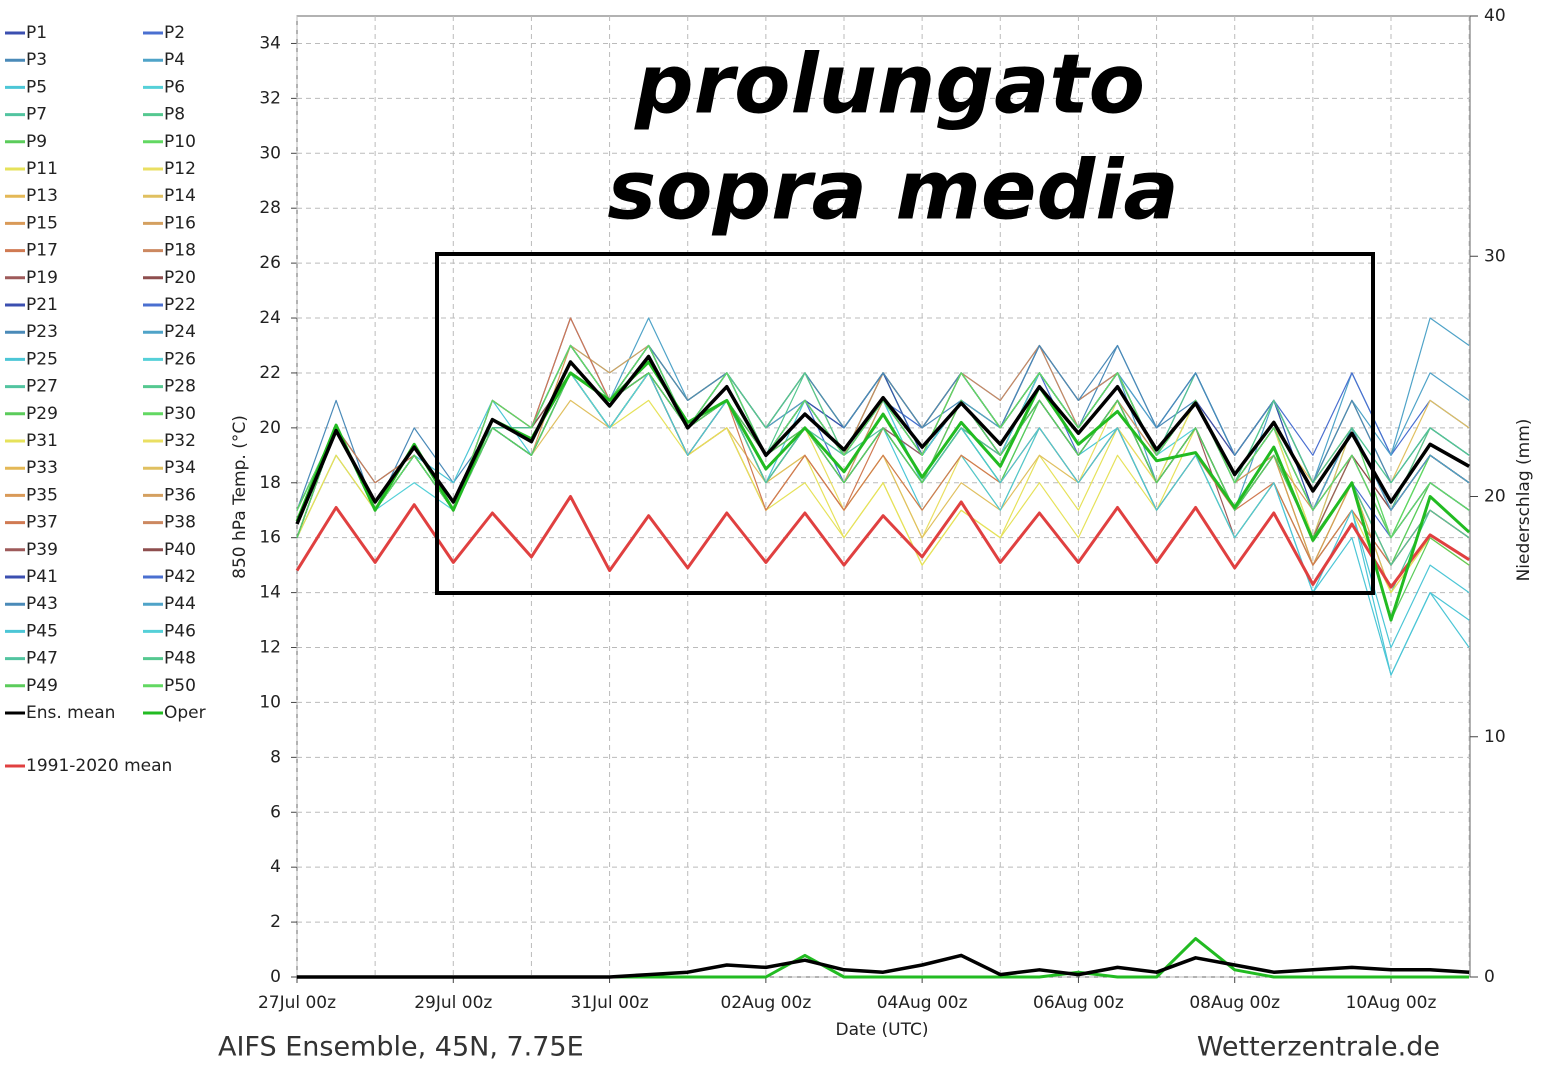 The image size is (1543, 1080). I want to click on legend-label: P39, so click(42, 550).